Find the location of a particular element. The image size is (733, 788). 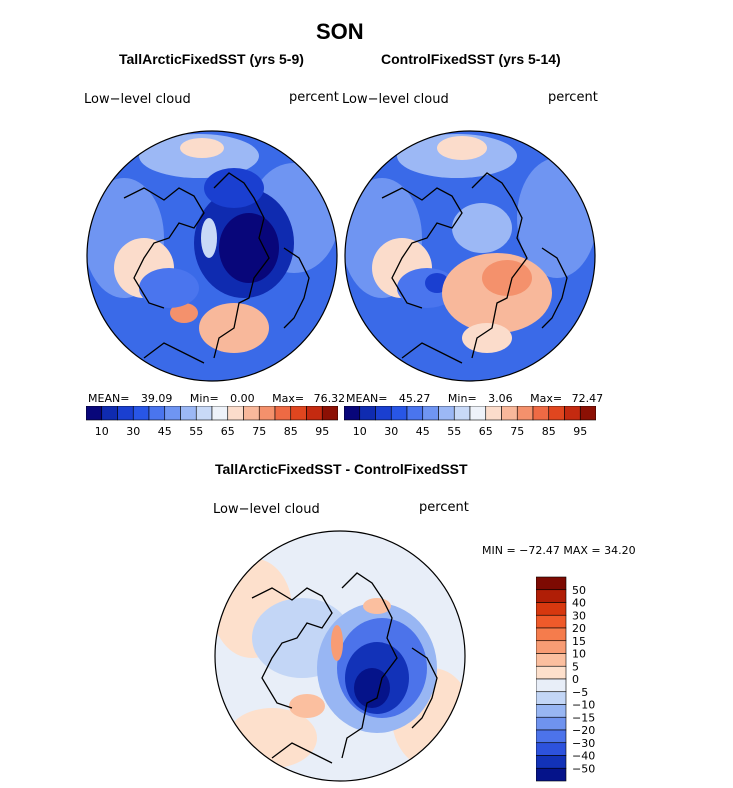

panel2-map is located at coordinates (470, 256).